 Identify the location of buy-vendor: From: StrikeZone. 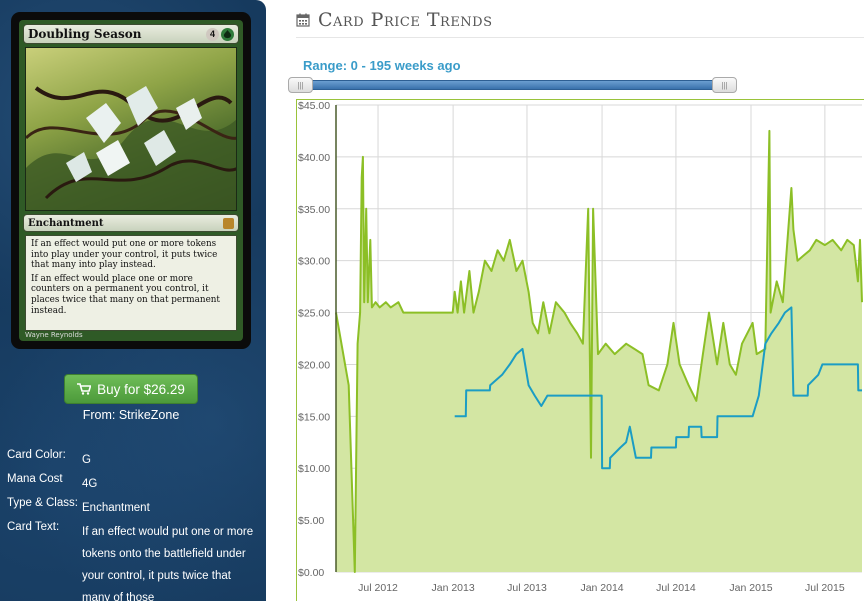
(131, 415).